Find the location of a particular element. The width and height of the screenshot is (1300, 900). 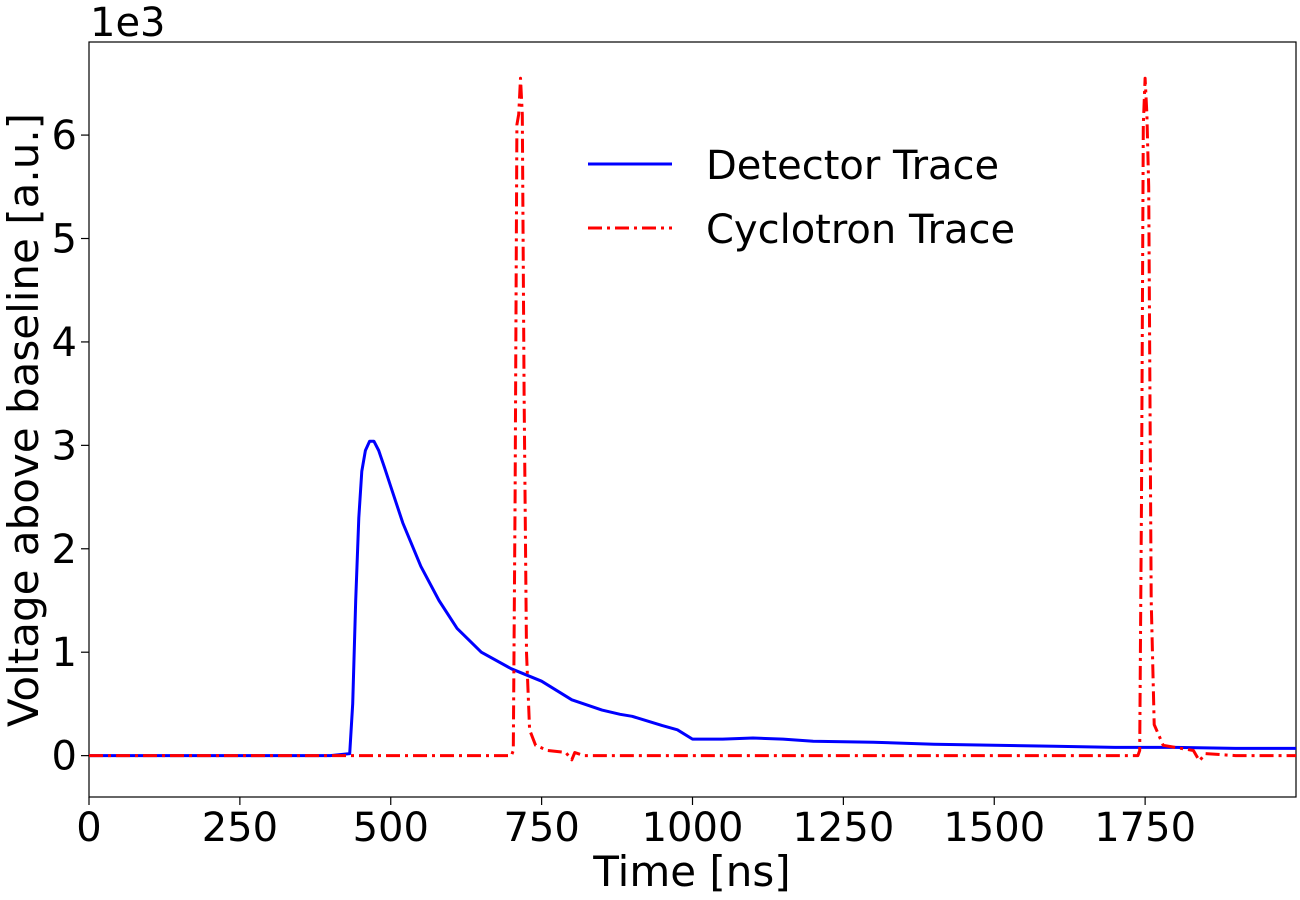

legend: Detector Trace Cyclotron Trace is located at coordinates (801, 198).